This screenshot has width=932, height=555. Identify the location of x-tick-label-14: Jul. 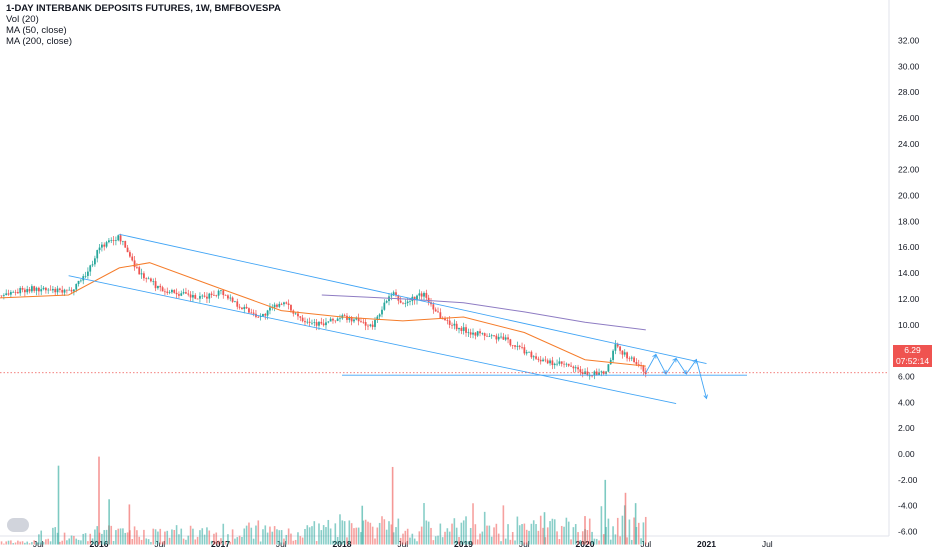
(767, 544).